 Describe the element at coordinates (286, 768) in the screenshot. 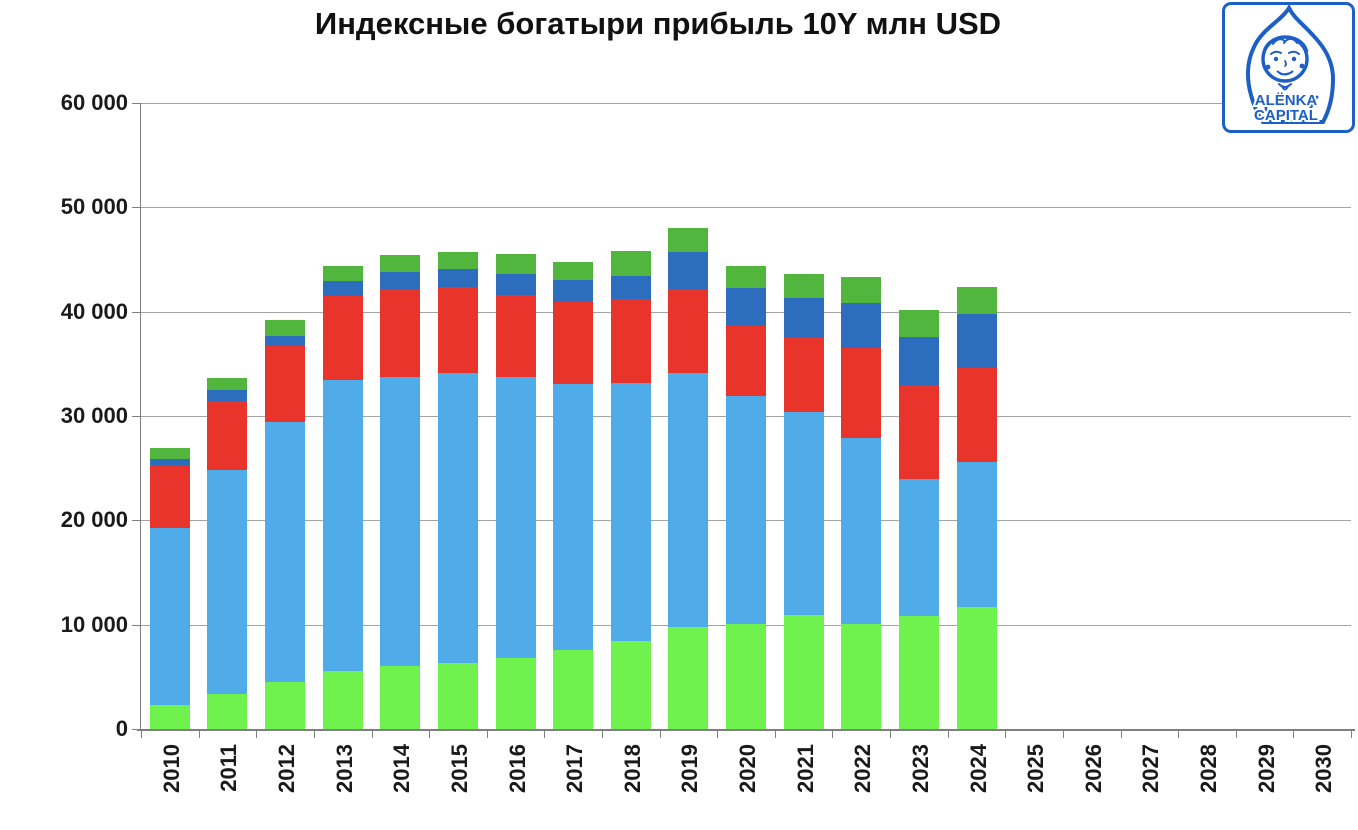

I see `x-tick-label-text: 2012` at that location.